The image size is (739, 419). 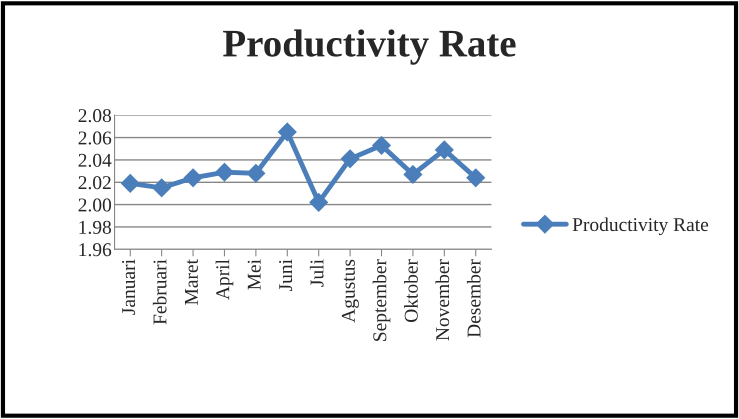 What do you see at coordinates (191, 282) in the screenshot?
I see `x-tick-label: Maret` at bounding box center [191, 282].